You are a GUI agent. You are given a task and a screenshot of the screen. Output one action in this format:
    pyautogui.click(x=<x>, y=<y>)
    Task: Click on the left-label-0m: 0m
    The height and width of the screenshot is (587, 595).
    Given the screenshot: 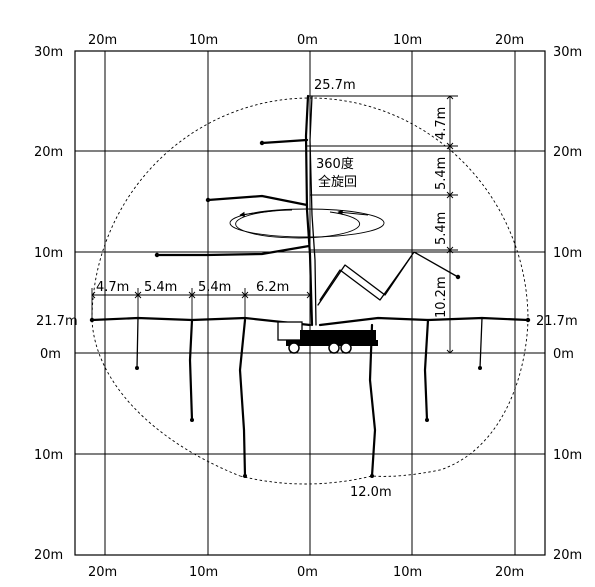 What is the action you would take?
    pyautogui.click(x=50, y=354)
    